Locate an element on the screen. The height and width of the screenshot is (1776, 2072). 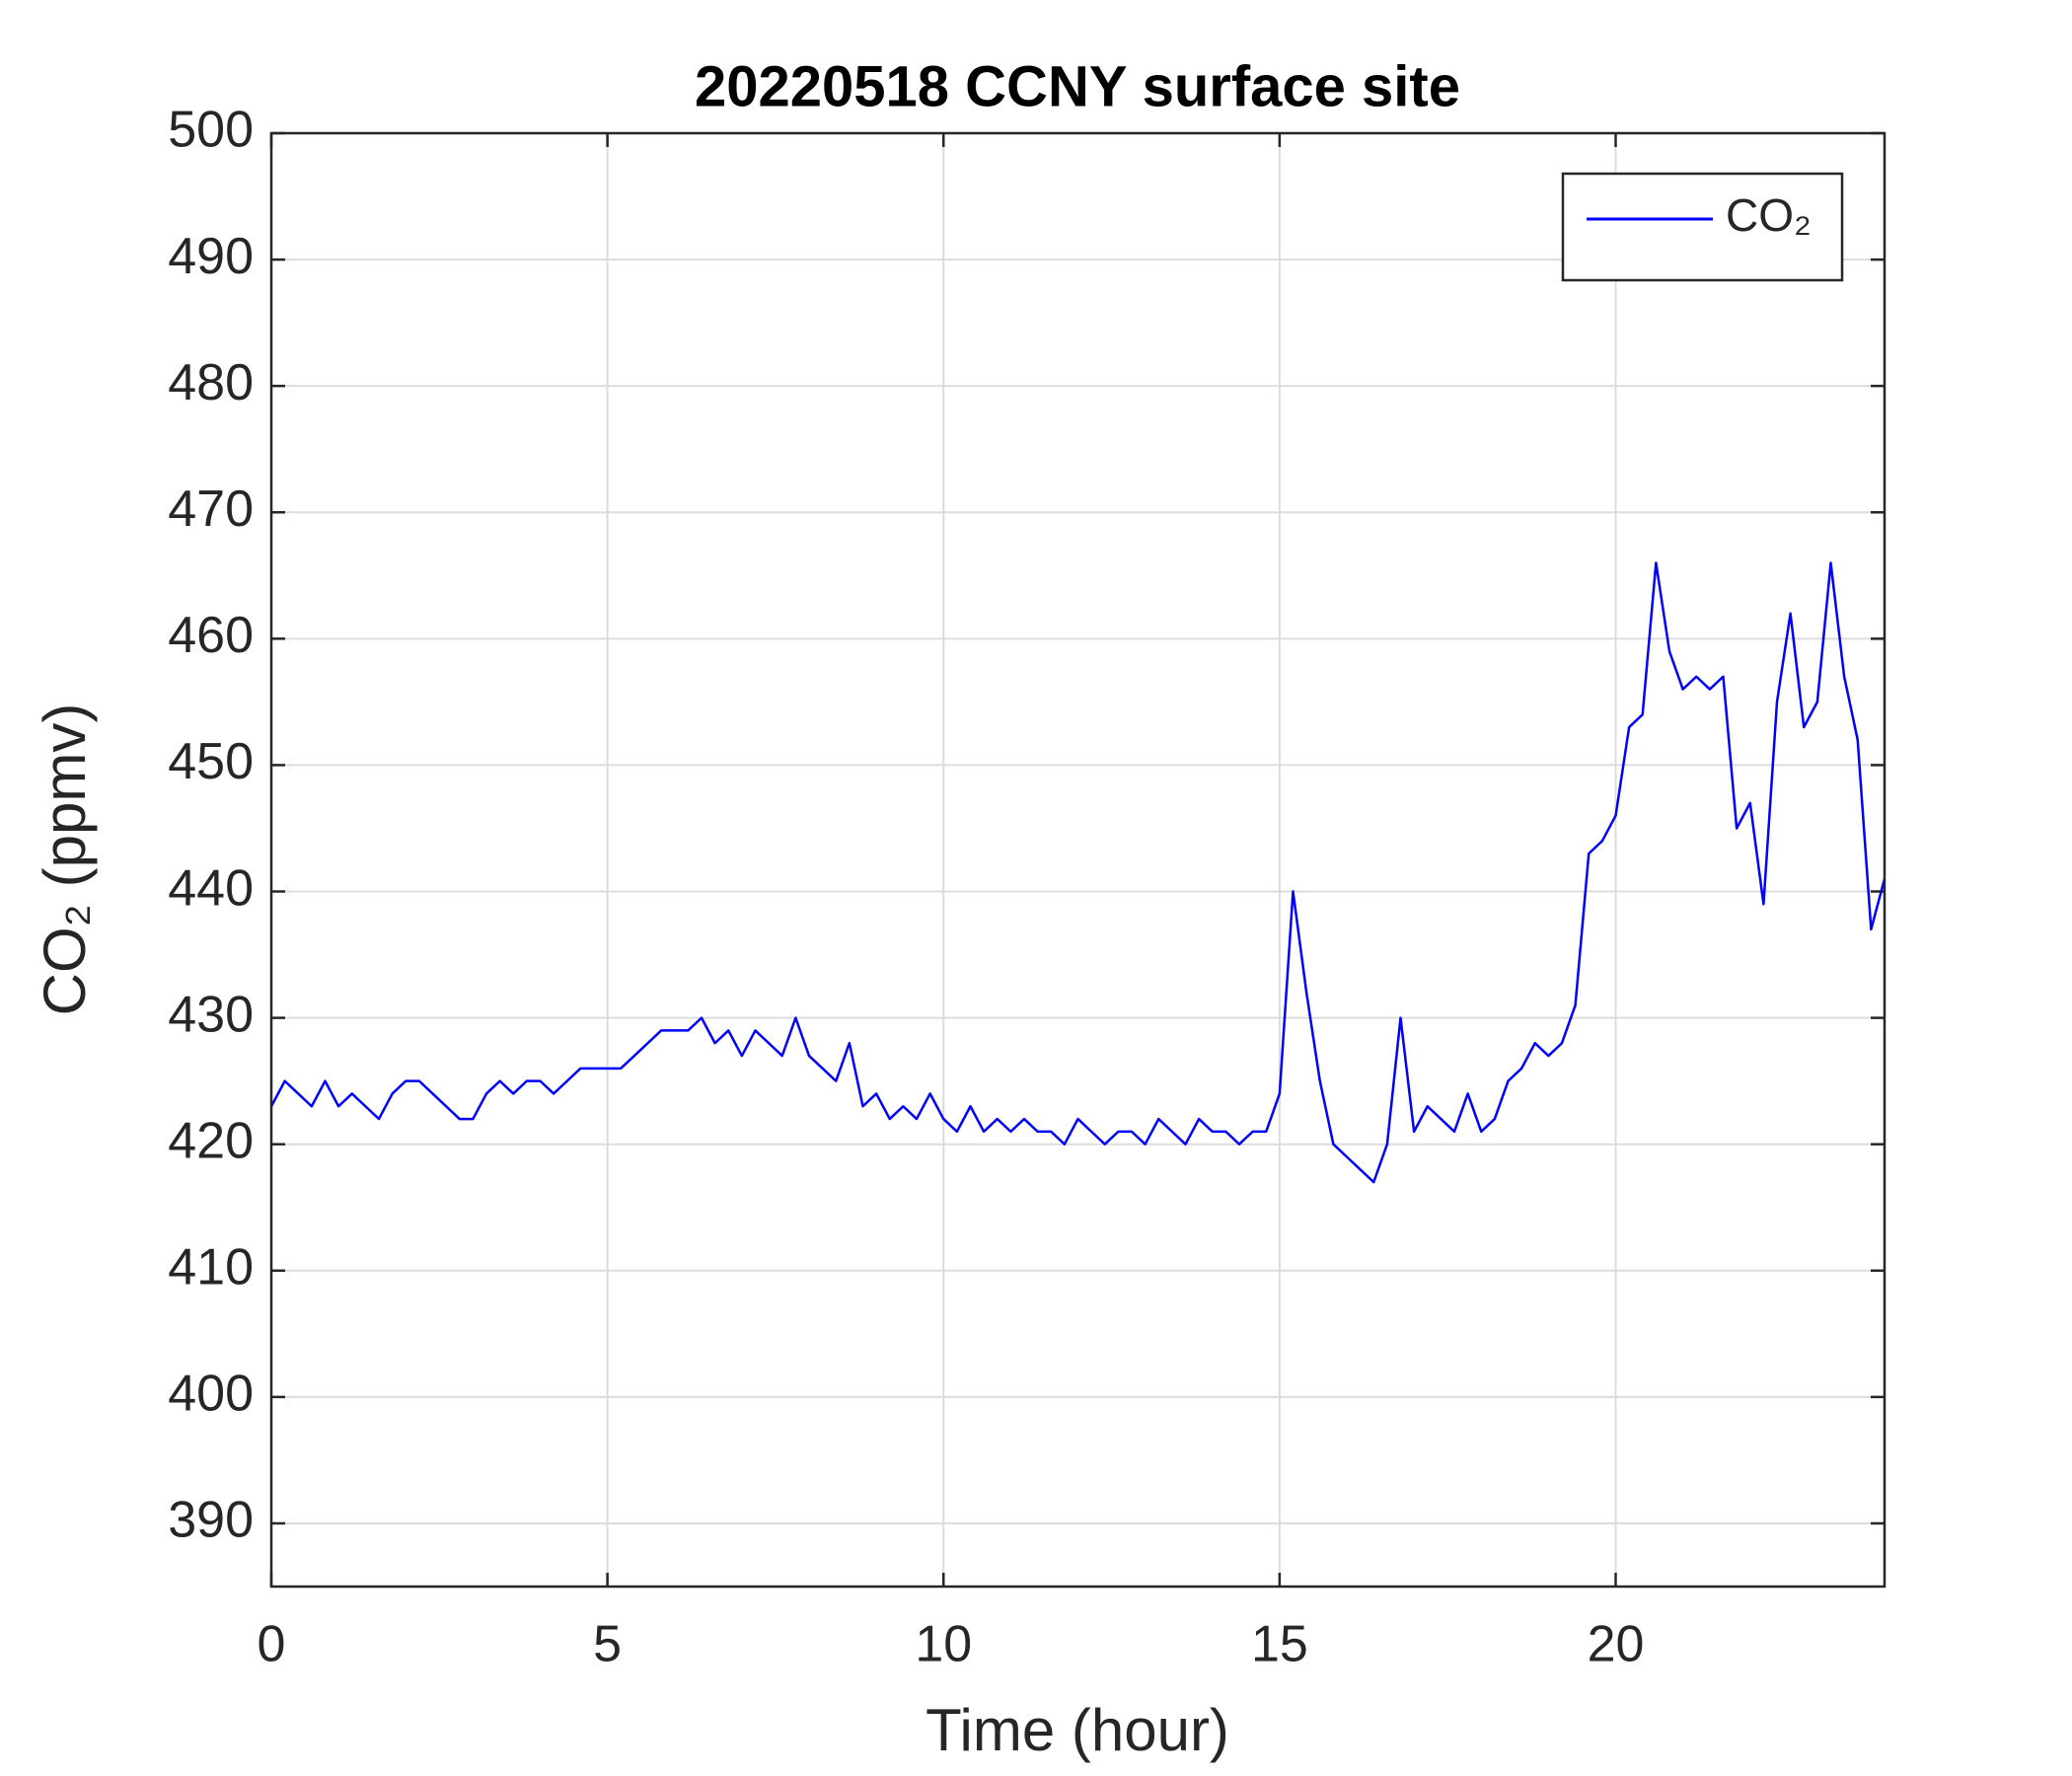
x-axis-label: Time (hour) is located at coordinates (1077, 1730).